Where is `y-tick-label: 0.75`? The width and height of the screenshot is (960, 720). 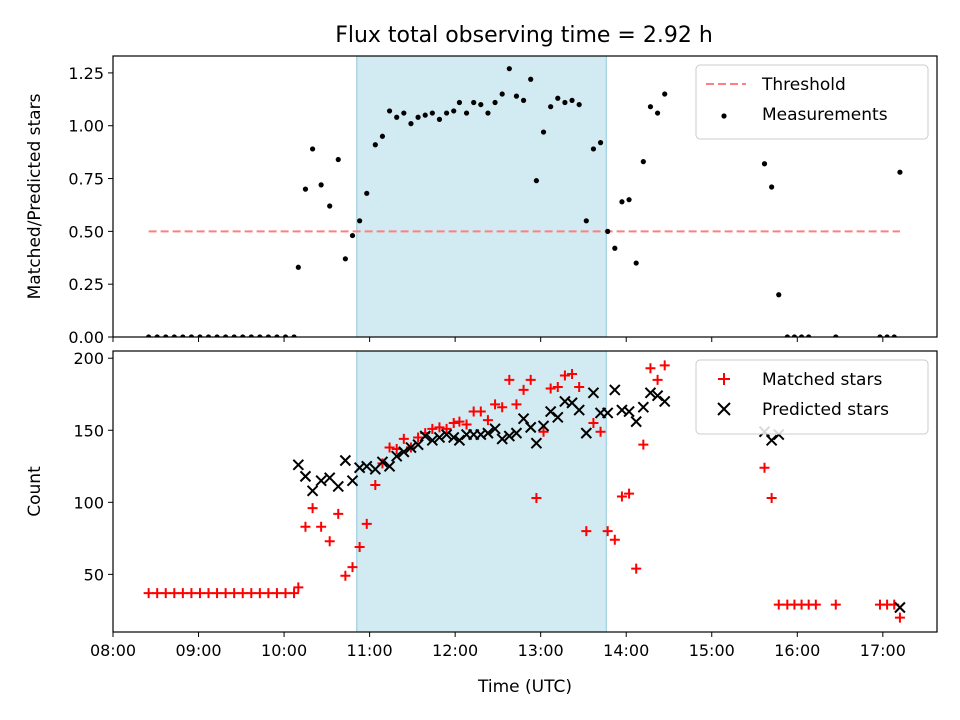 y-tick-label: 0.75 is located at coordinates (86, 179).